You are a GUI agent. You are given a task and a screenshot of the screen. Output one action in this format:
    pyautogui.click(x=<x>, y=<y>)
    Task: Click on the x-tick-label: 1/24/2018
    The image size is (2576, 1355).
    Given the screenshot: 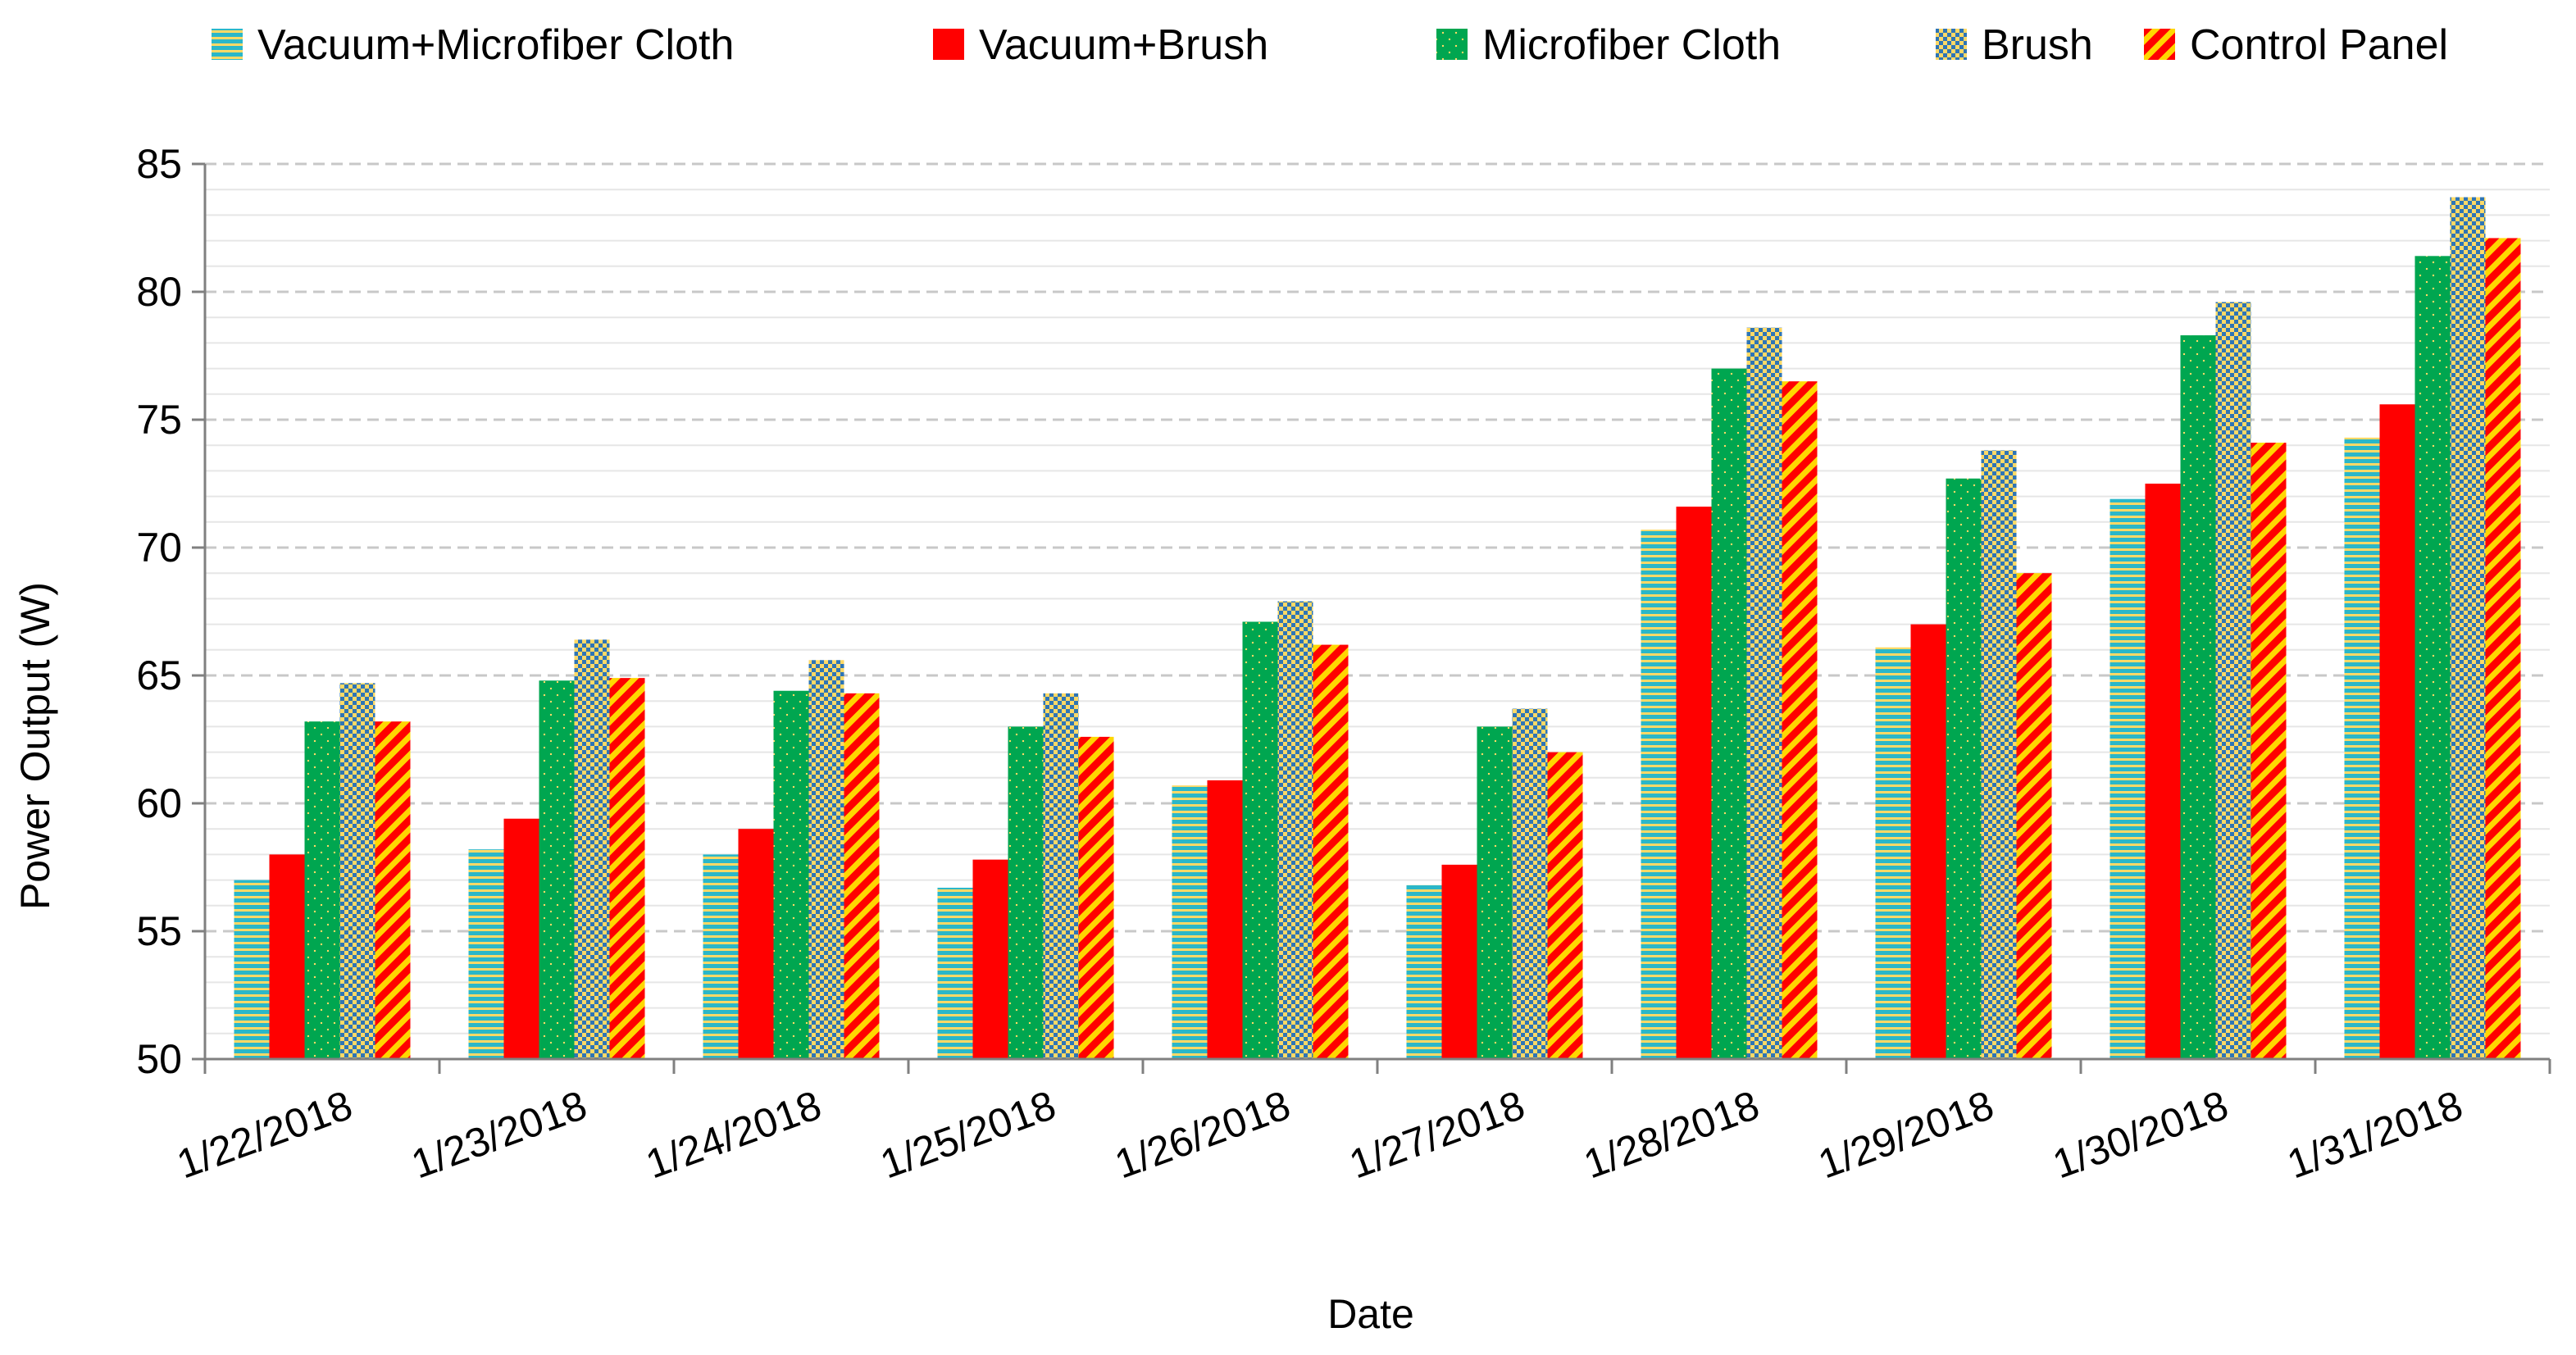 What is the action you would take?
    pyautogui.click(x=733, y=1135)
    